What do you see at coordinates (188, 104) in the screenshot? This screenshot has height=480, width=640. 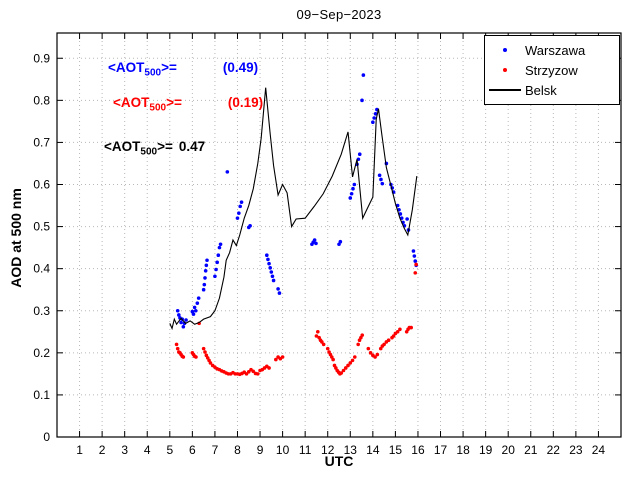 I see `annotation-strzyzow-mean: <AOT500>= (0.19)` at bounding box center [188, 104].